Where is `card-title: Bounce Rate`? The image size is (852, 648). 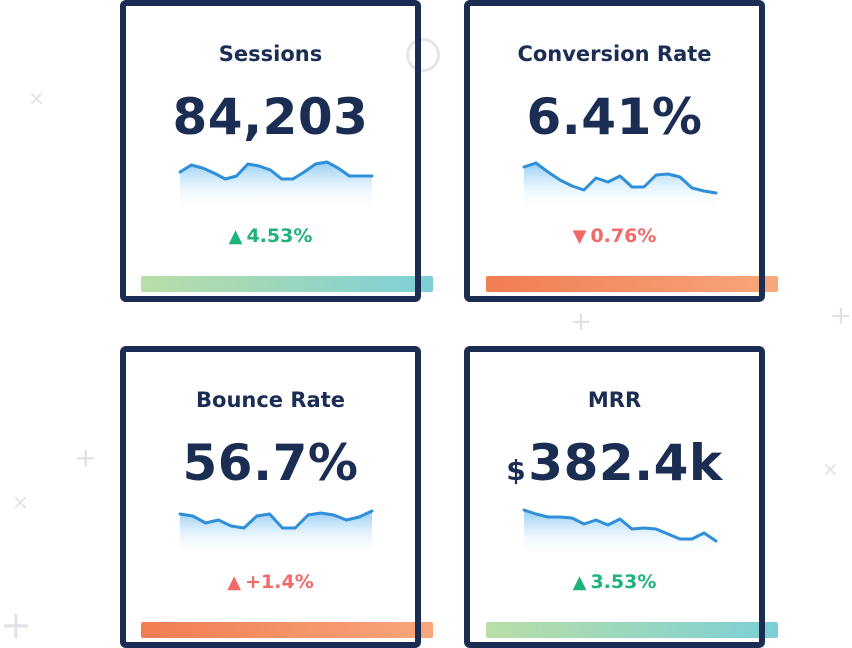 card-title: Bounce Rate is located at coordinates (270, 400).